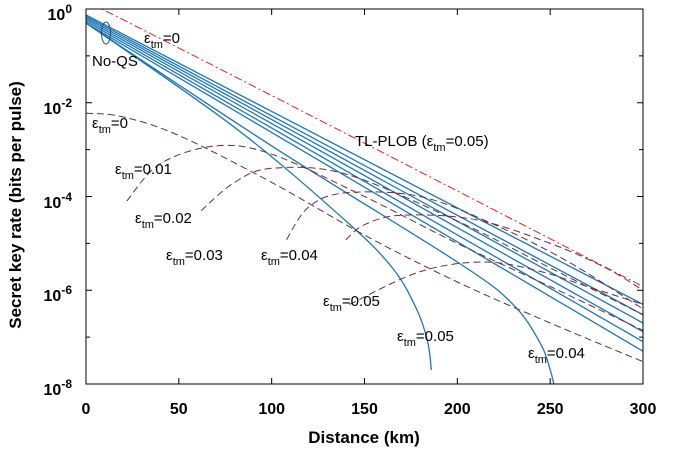  What do you see at coordinates (457, 409) in the screenshot?
I see `x-tick-label: 200` at bounding box center [457, 409].